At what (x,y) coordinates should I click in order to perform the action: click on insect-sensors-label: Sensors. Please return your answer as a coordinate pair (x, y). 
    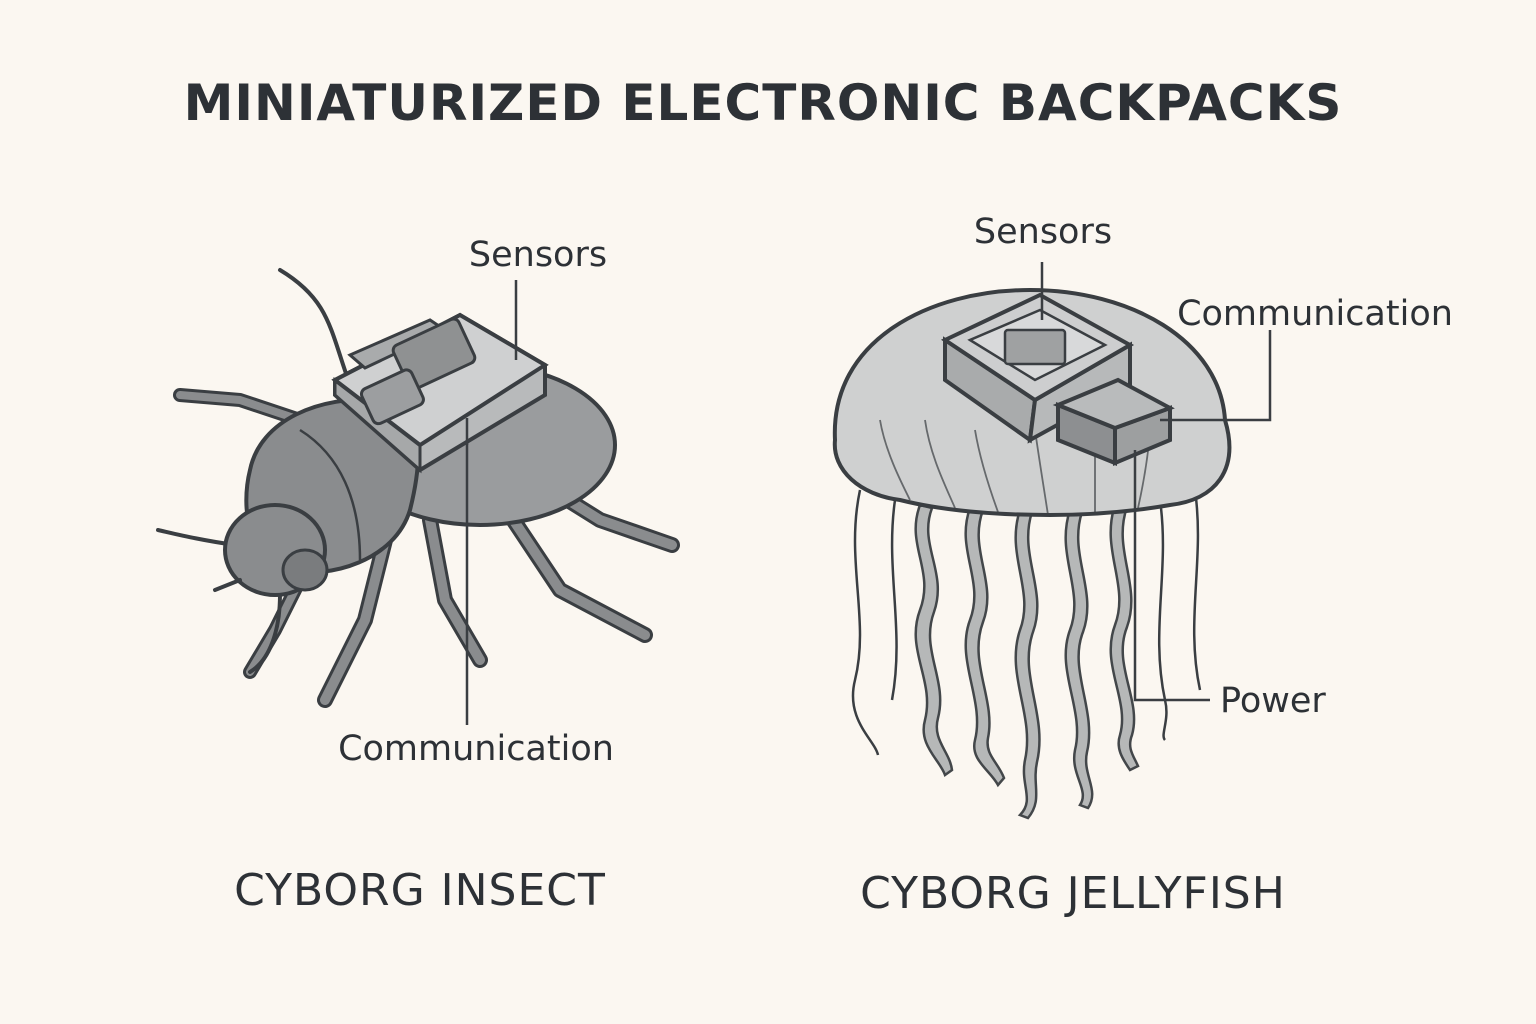
    Looking at the image, I should click on (538, 255).